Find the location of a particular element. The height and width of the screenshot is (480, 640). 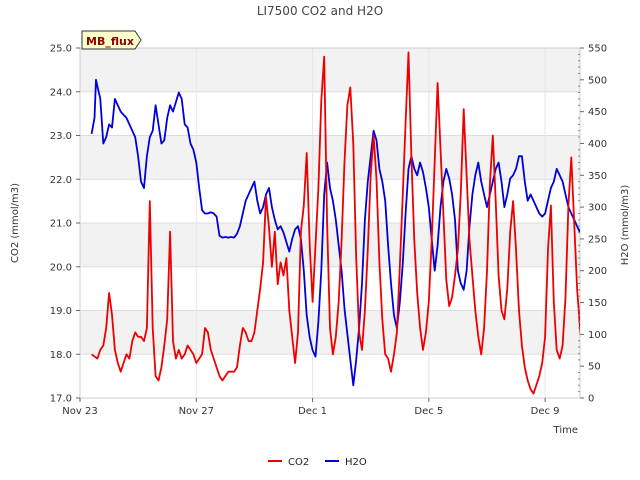

x-tick-label: Nov 23 is located at coordinates (79, 411).